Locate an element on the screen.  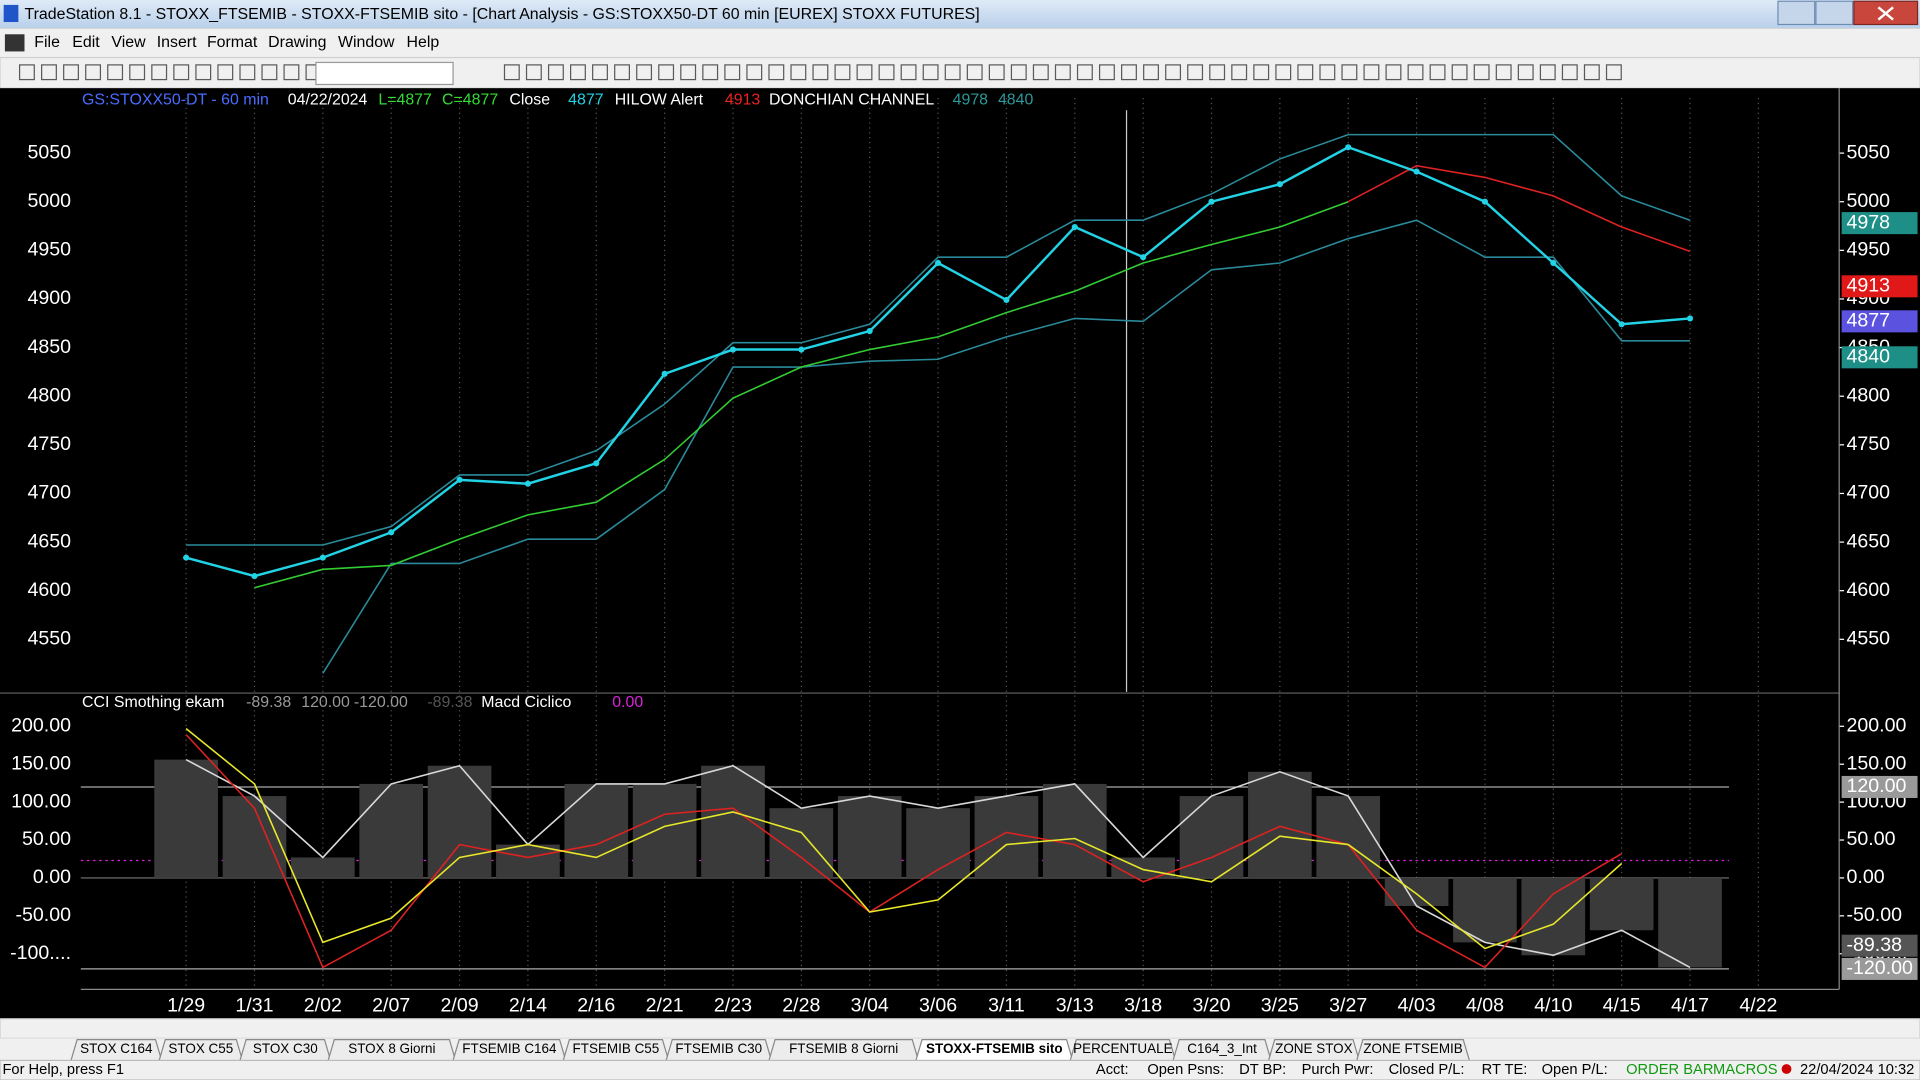
menu-item: View is located at coordinates (128, 42).